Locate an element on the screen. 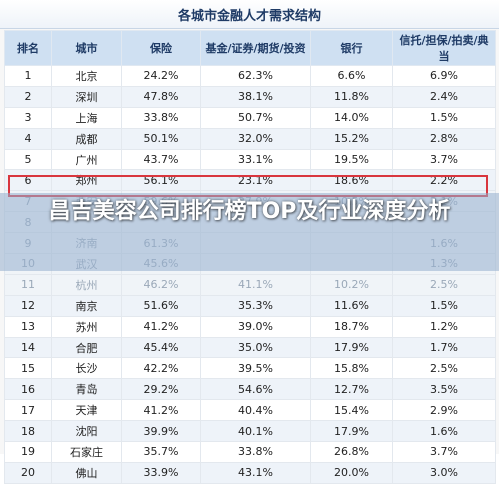 Image resolution: width=499 pixels, height=484 pixels. table-row: 18 沈阳 39.9% 40.1% 17.9% 1.6% is located at coordinates (250, 431).